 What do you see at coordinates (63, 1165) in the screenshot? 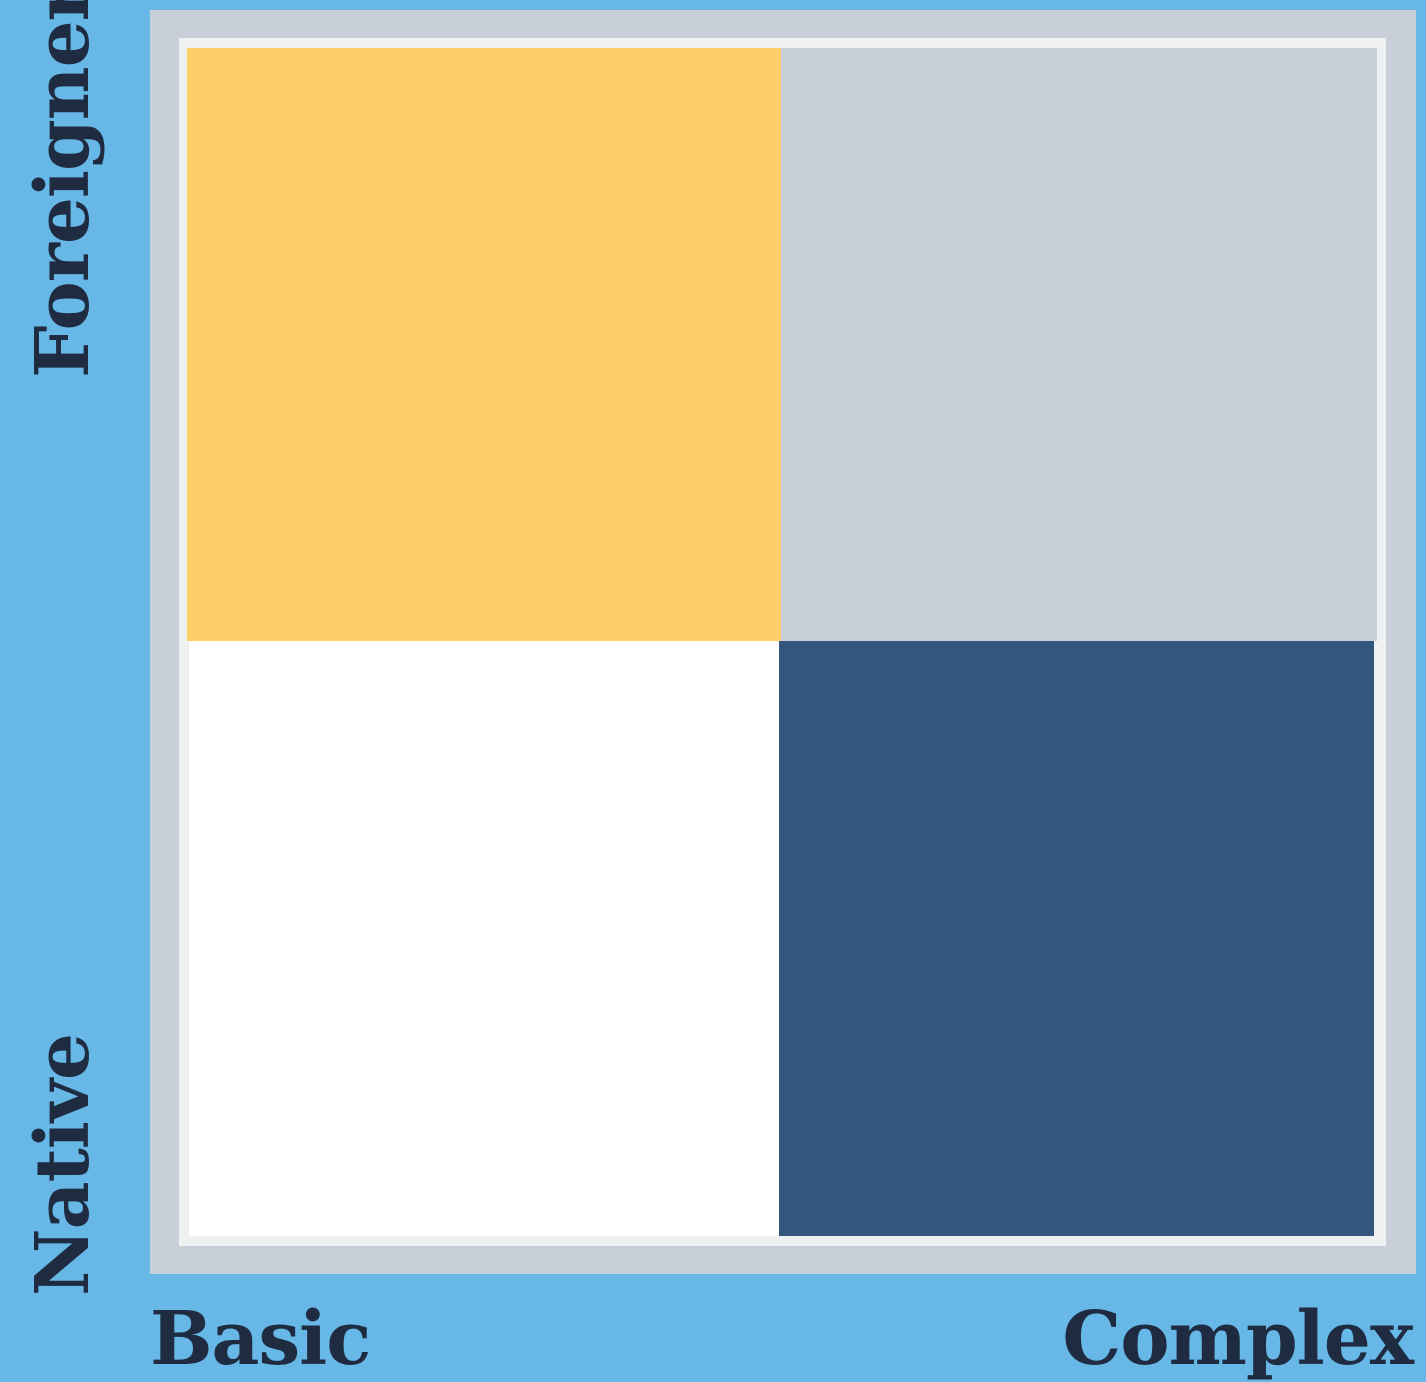
I see `y-axis-bottom-label: Native` at bounding box center [63, 1165].